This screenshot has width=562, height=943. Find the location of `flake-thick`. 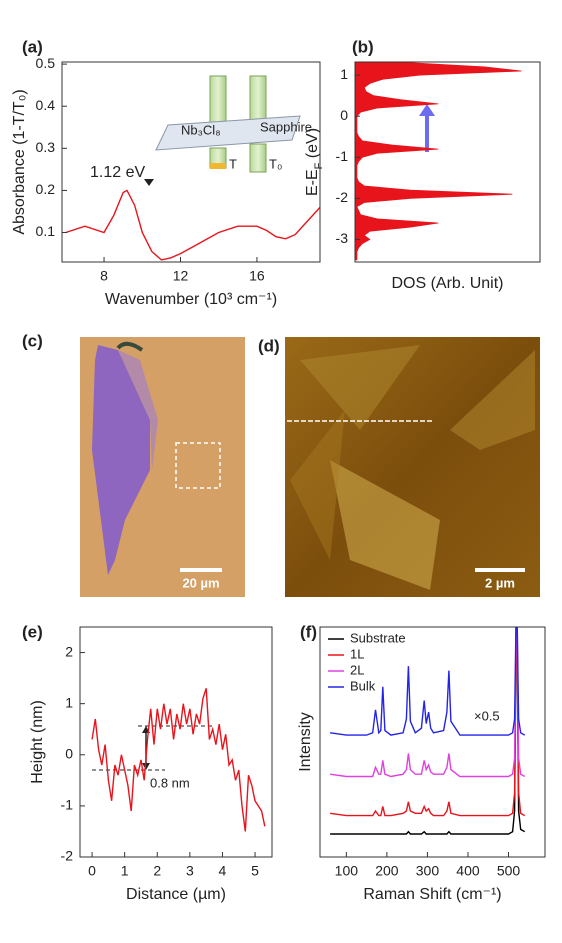

flake-thick is located at coordinates (121, 460).